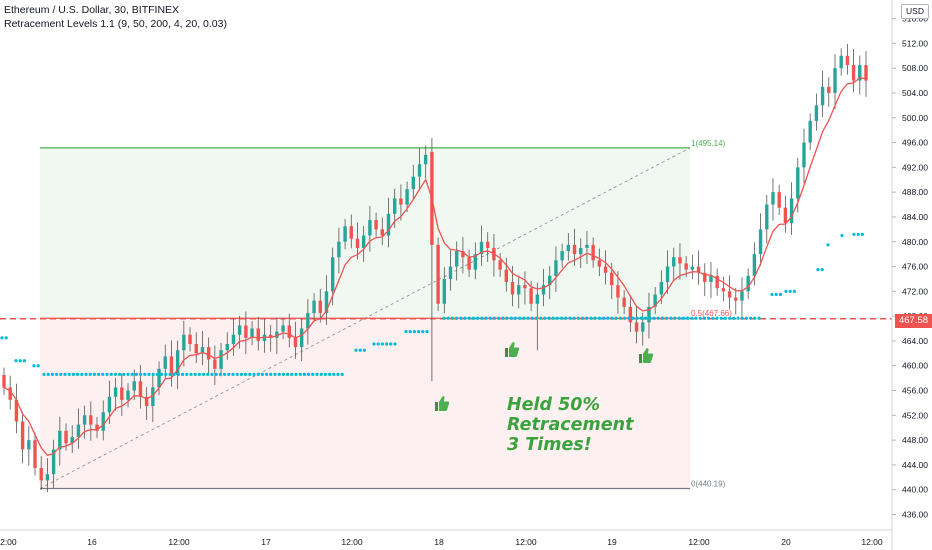  Describe the element at coordinates (915, 11) in the screenshot. I see `currency-button: USD` at that location.